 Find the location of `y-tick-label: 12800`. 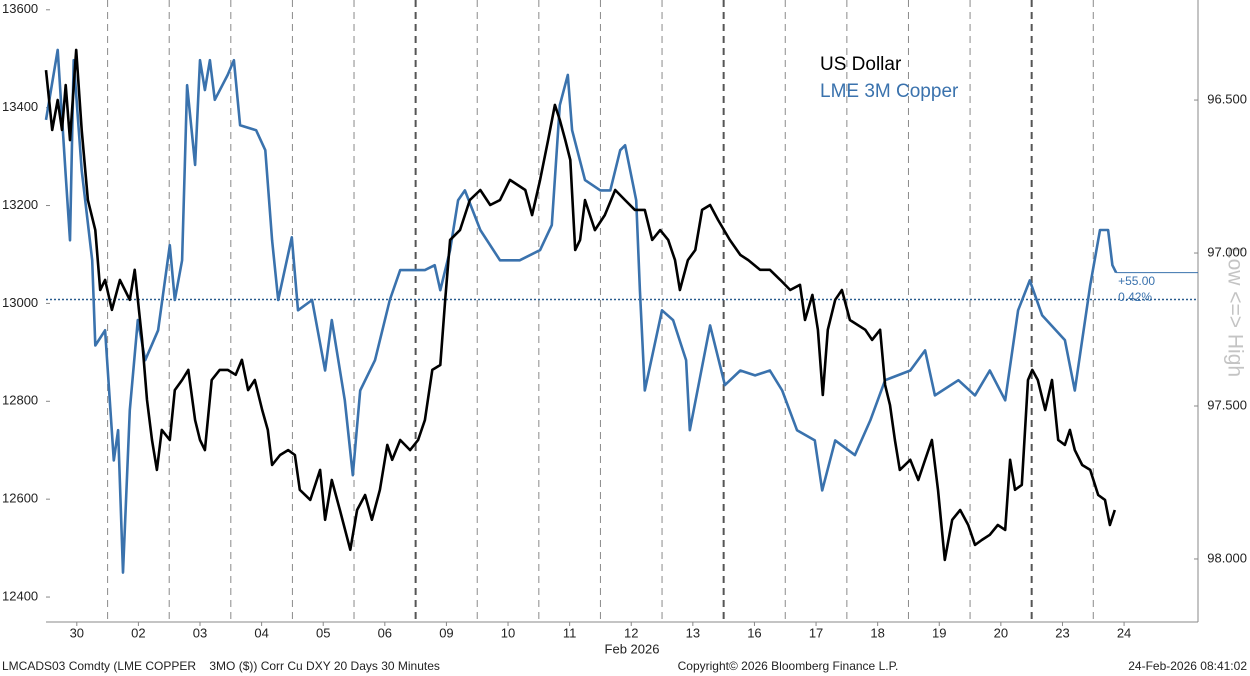

y-tick-label: 12800 is located at coordinates (20, 400).